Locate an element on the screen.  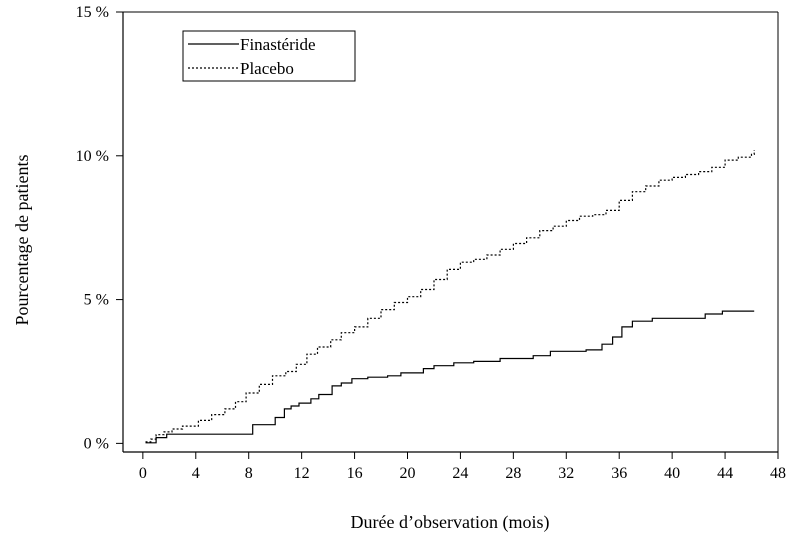
y-tick-label: 15 % is located at coordinates (92, 12).